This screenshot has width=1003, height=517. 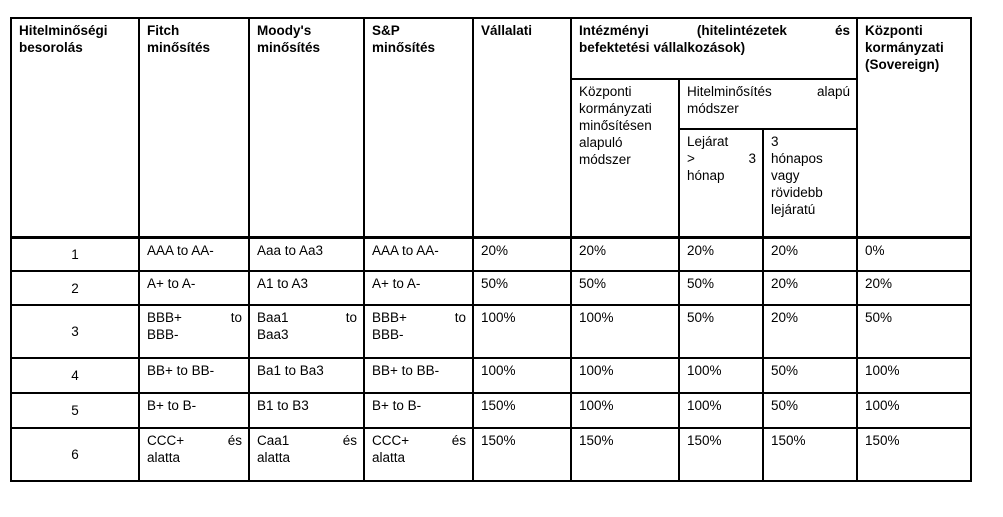 I want to click on cell-sp: A+ to A-, so click(x=418, y=288).